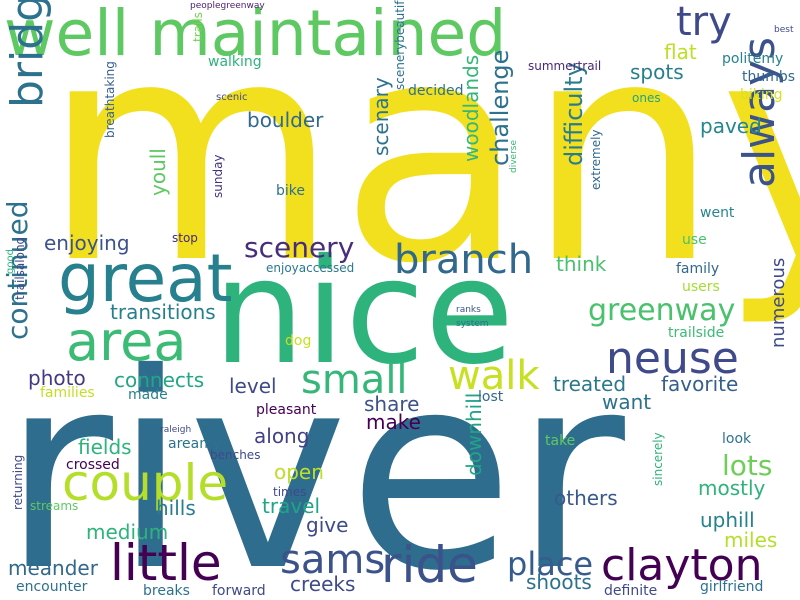 The width and height of the screenshot is (800, 600). What do you see at coordinates (732, 587) in the screenshot?
I see `word-girlfriend: girlfriend` at bounding box center [732, 587].